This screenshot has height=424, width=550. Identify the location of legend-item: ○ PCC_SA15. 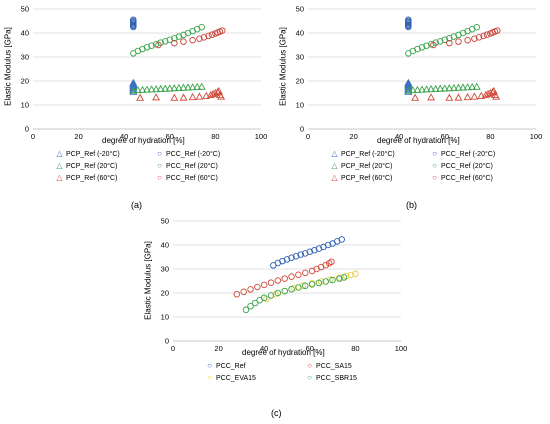
(328, 366).